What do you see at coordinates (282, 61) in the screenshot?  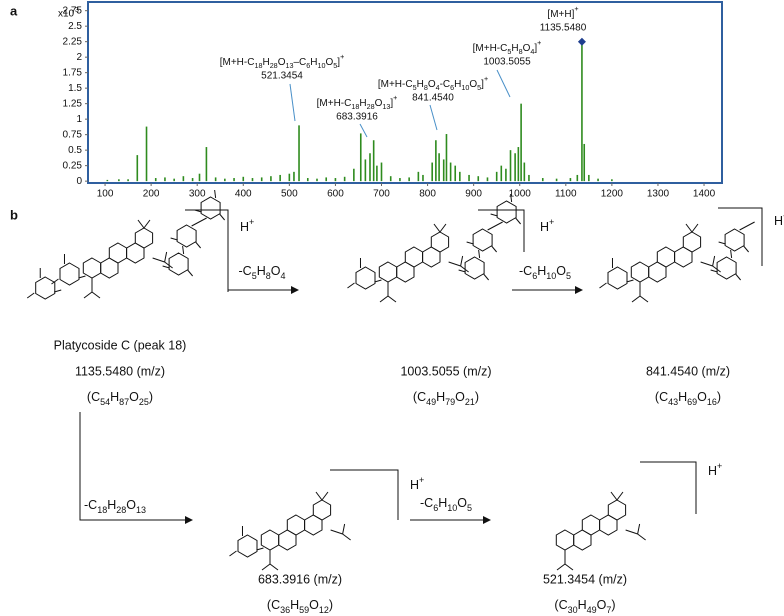 I see `annotation: [M+H-C18H28O13–C6H10O5]+` at bounding box center [282, 61].